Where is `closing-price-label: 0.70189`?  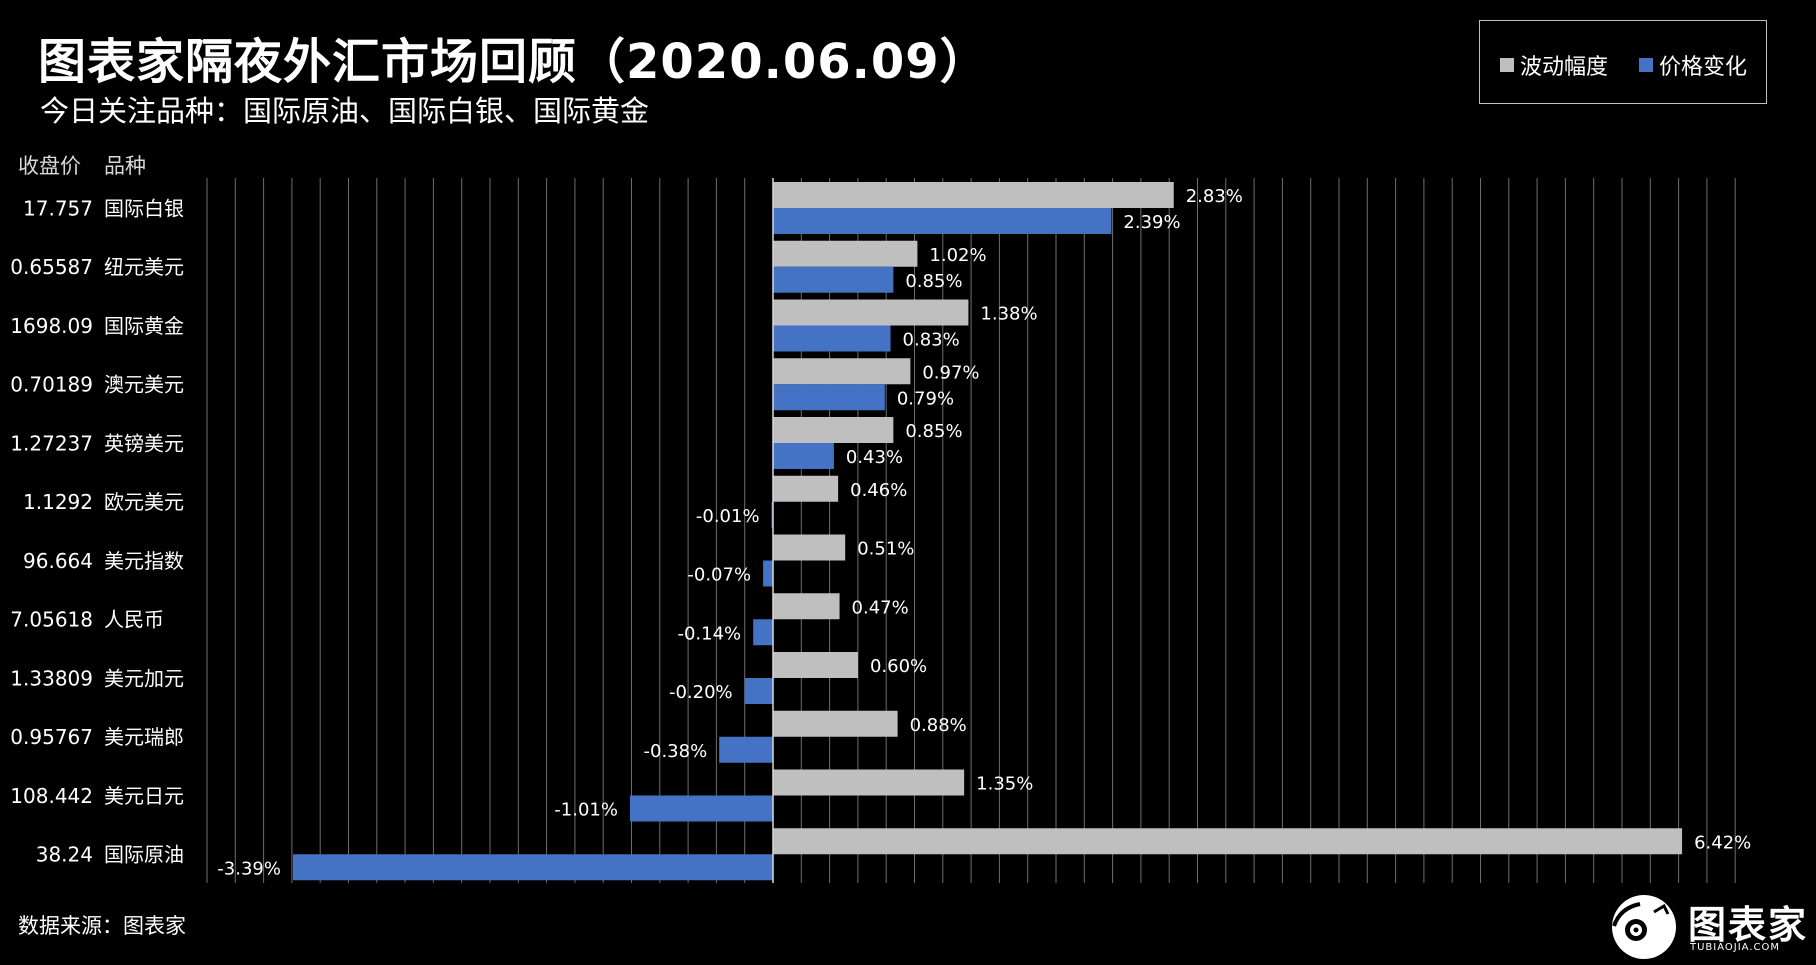 closing-price-label: 0.70189 is located at coordinates (51, 385).